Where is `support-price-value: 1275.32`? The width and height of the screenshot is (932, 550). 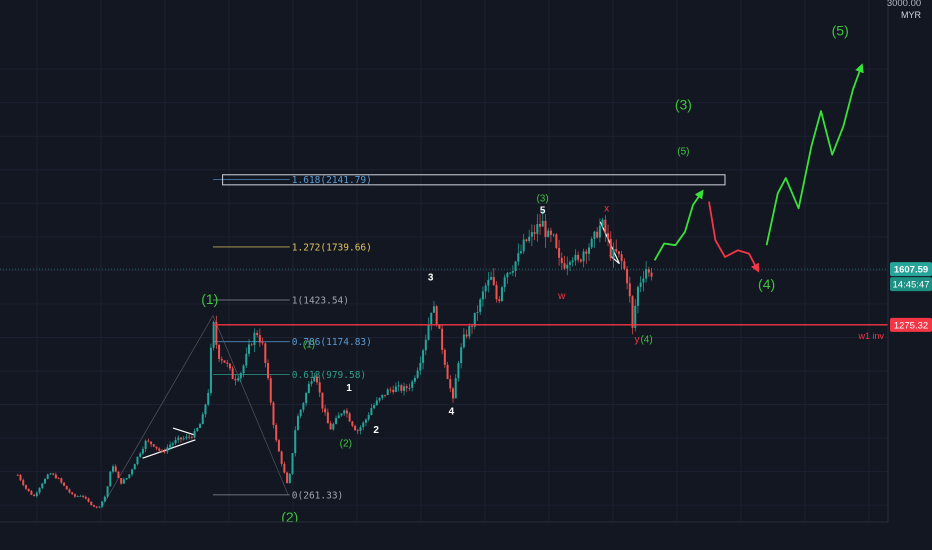 support-price-value: 1275.32 is located at coordinates (911, 325).